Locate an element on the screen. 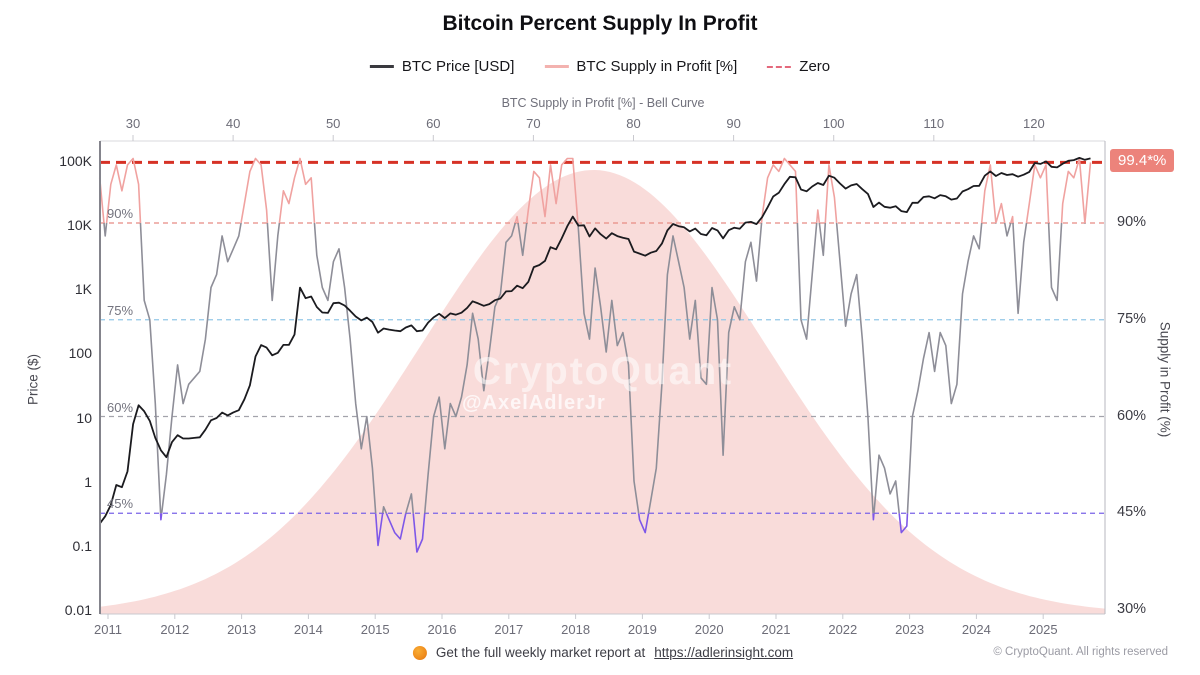 The height and width of the screenshot is (675, 1200). right-axis-tick: 45% is located at coordinates (1132, 512).